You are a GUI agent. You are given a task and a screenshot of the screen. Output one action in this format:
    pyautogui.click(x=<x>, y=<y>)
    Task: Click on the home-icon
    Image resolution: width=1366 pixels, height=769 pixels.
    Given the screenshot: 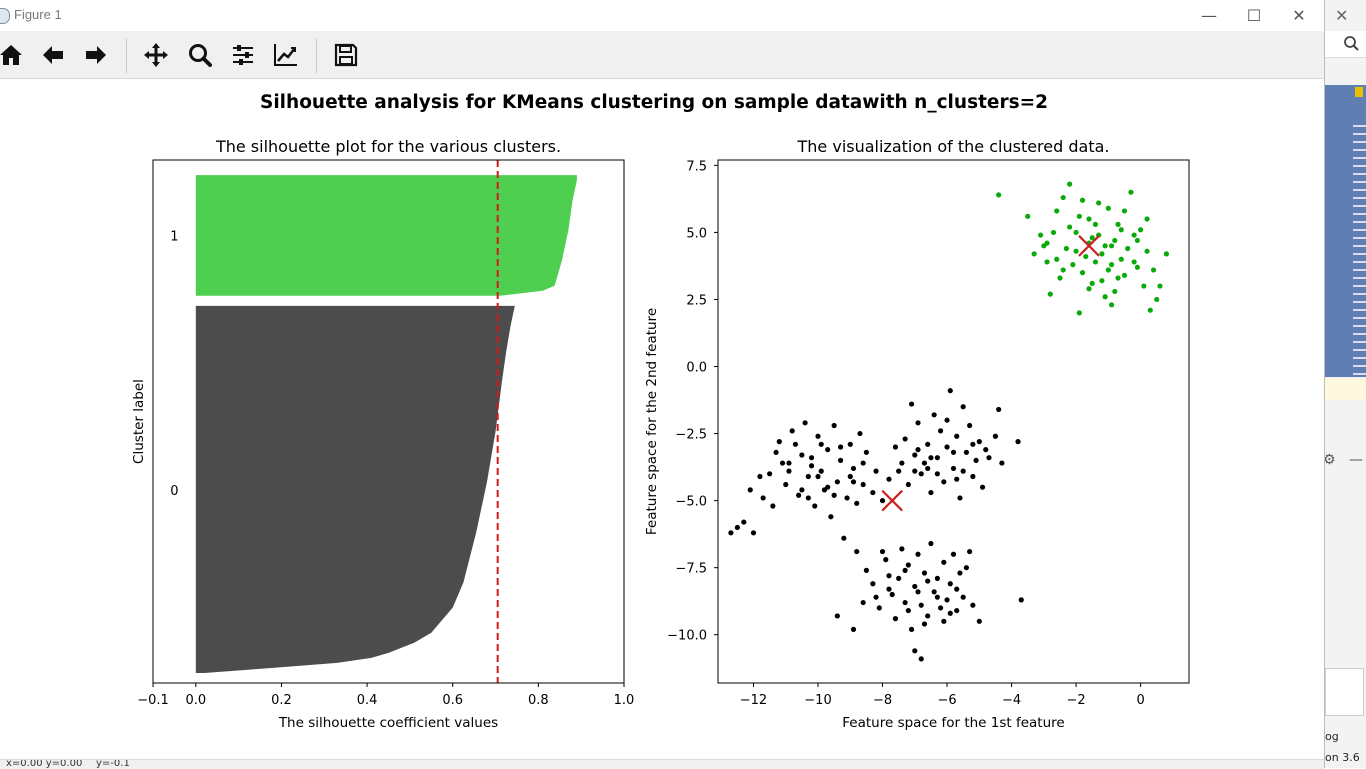 What is the action you would take?
    pyautogui.click(x=11, y=55)
    